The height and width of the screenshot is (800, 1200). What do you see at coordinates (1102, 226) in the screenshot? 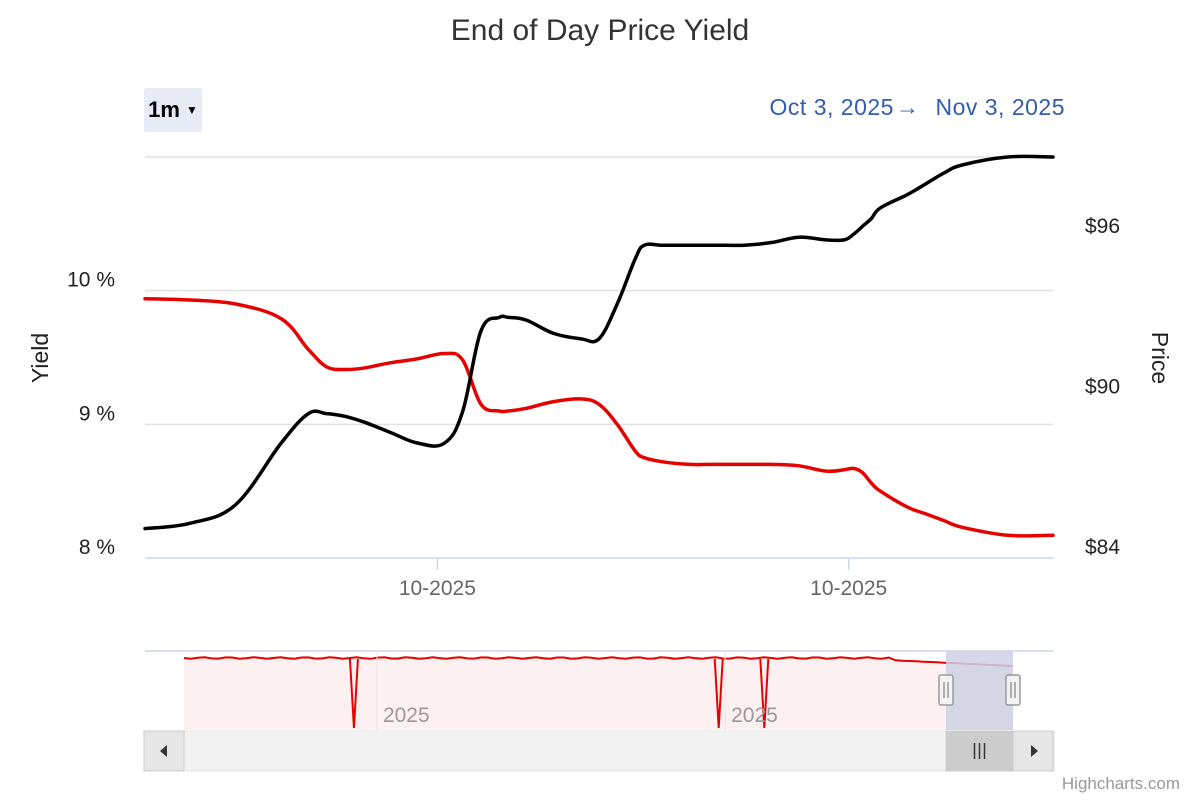
I see `y-right-tick-label: $96` at bounding box center [1102, 226].